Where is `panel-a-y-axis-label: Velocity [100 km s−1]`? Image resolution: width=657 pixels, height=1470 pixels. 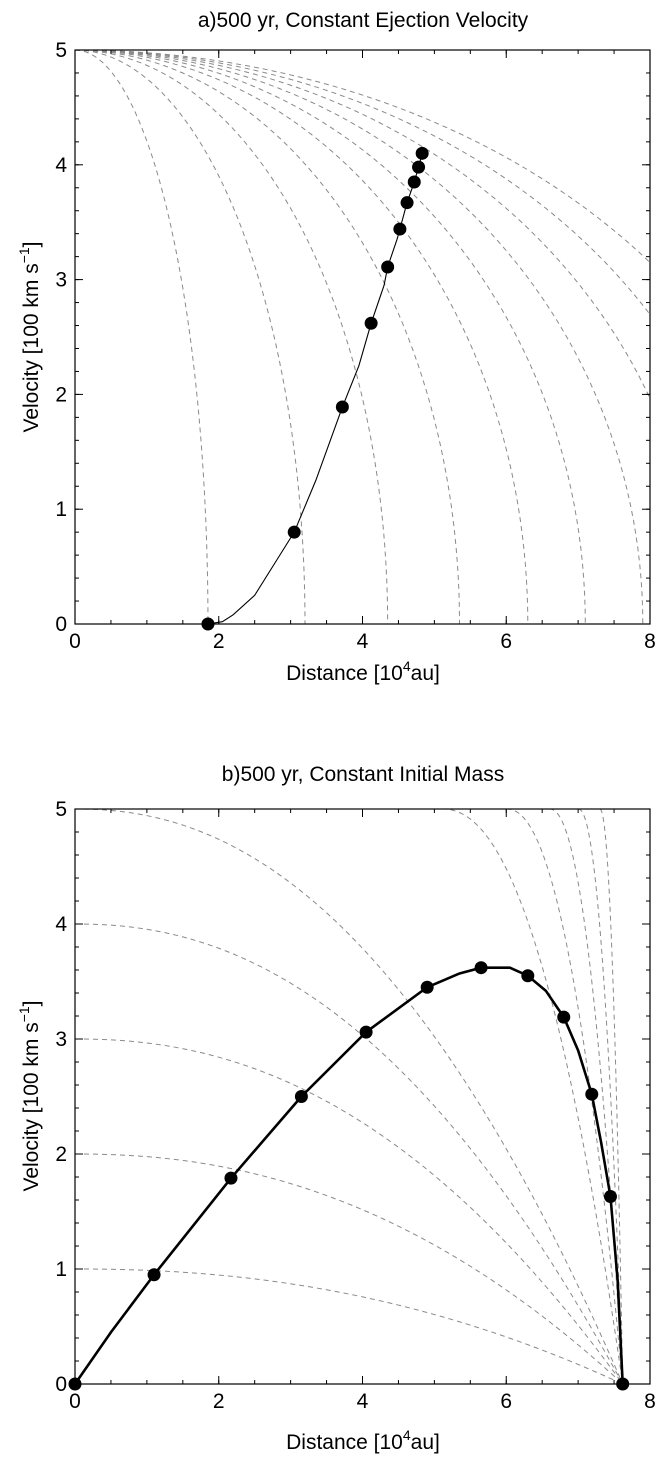
panel-a-y-axis-label: Velocity [100 km s−1] is located at coordinates (29, 336).